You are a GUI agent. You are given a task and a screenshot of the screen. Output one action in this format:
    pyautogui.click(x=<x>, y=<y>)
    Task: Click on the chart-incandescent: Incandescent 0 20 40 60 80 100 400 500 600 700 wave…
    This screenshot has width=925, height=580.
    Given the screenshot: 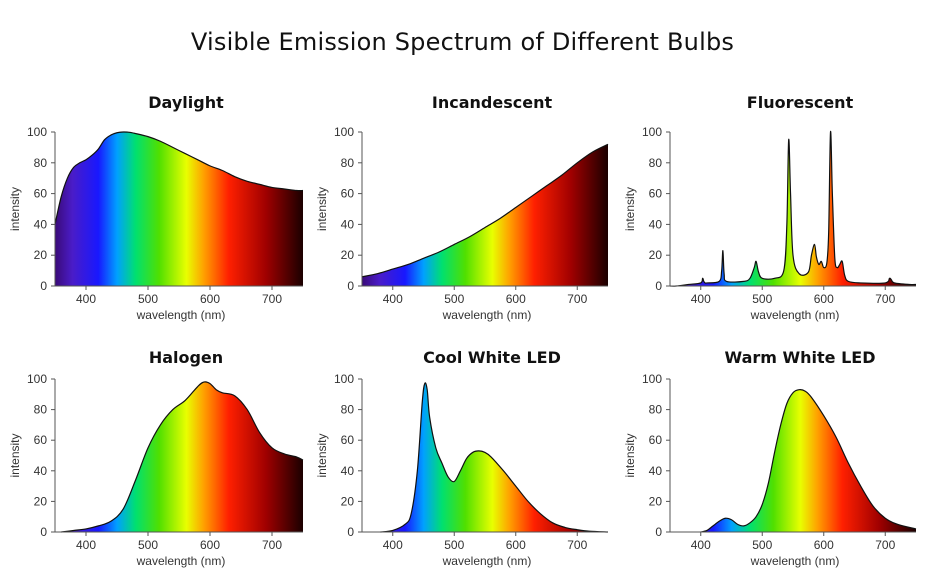 What is the action you would take?
    pyautogui.click(x=462, y=207)
    